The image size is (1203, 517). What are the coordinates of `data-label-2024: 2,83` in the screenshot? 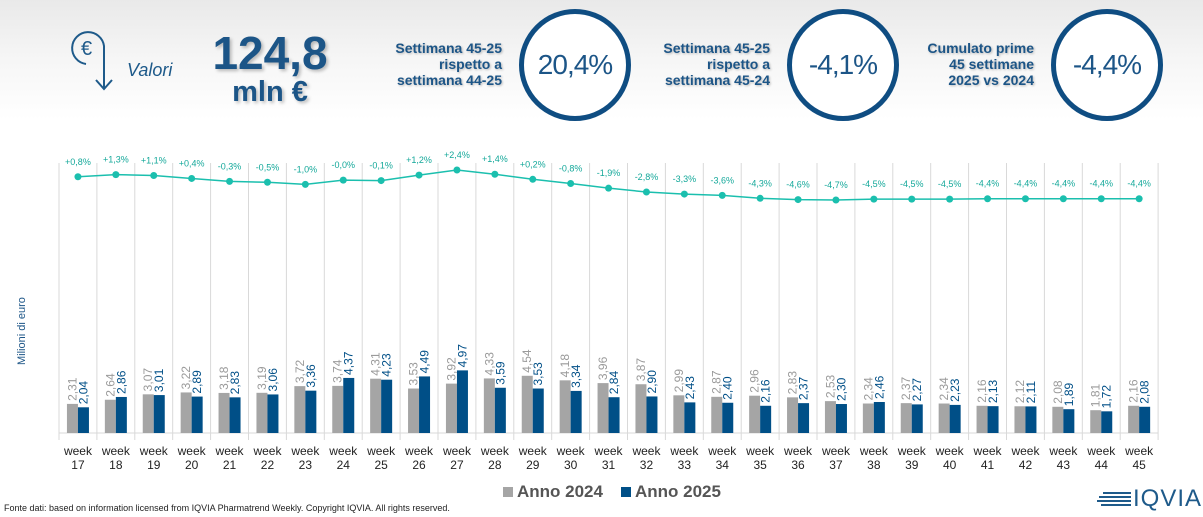 It's located at (793, 383).